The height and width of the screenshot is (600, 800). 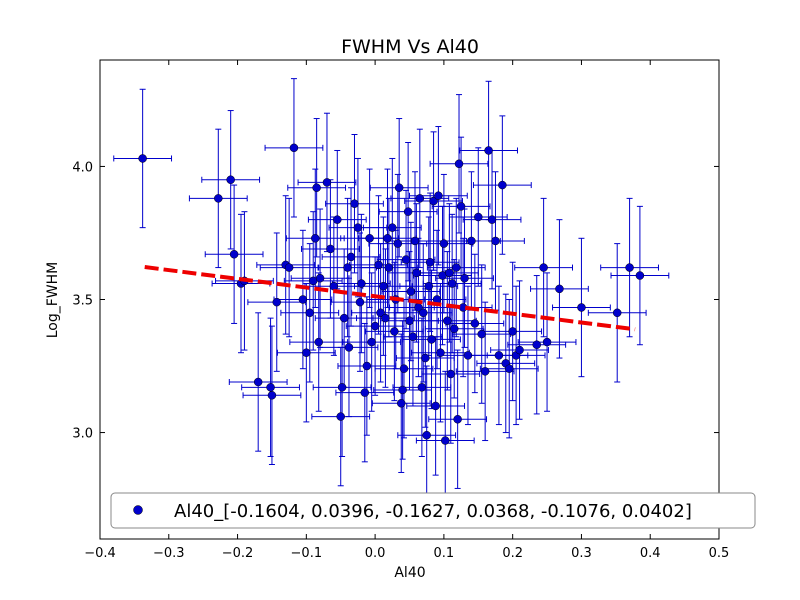 I want to click on legend-box, so click(x=433, y=510).